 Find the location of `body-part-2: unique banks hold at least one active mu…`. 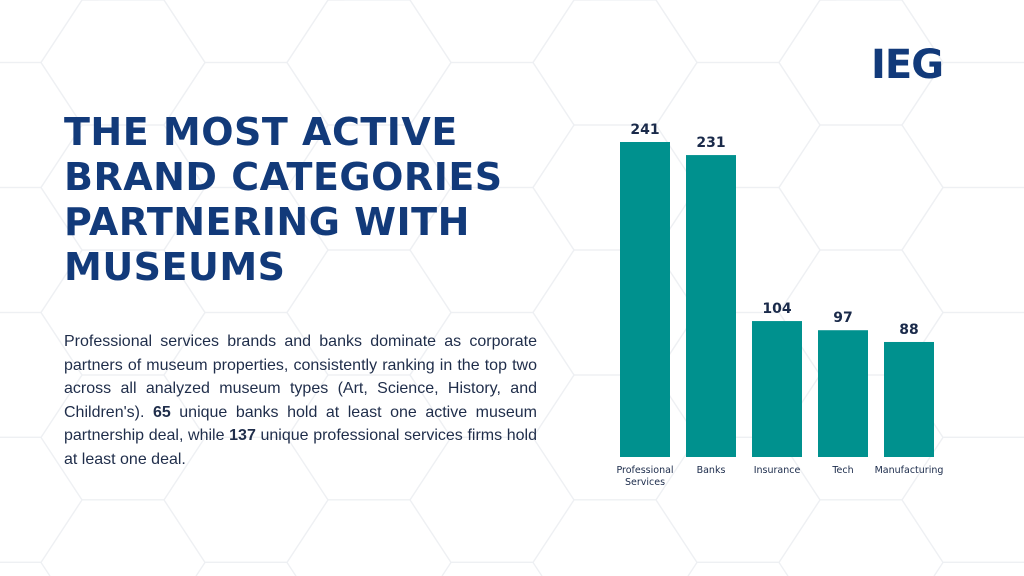

body-part-2: unique banks hold at least one active mu… is located at coordinates (300, 424).